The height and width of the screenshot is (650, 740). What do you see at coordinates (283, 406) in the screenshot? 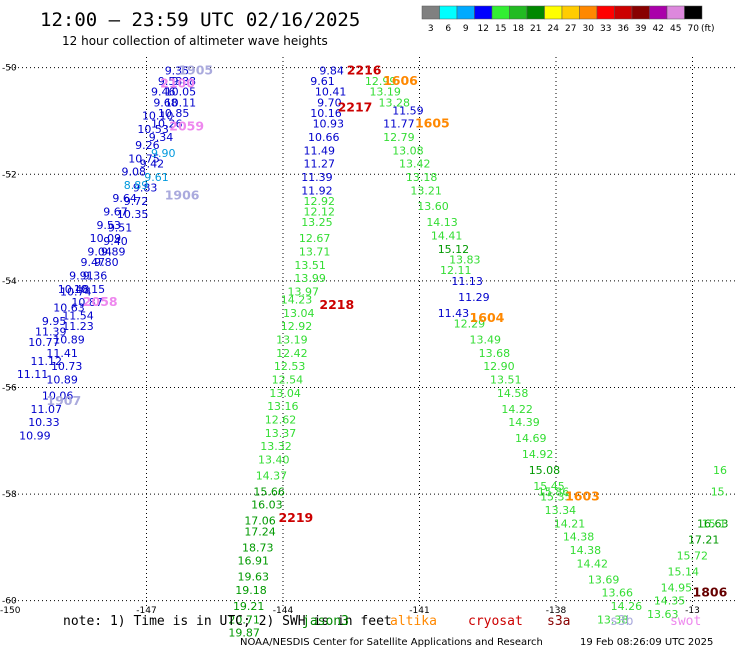
I see `wave-height-point: 13.16` at bounding box center [283, 406].